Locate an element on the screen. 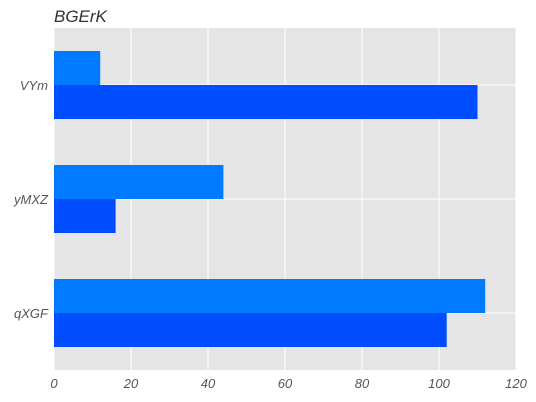  x-tick-label-120: 120 is located at coordinates (516, 383).